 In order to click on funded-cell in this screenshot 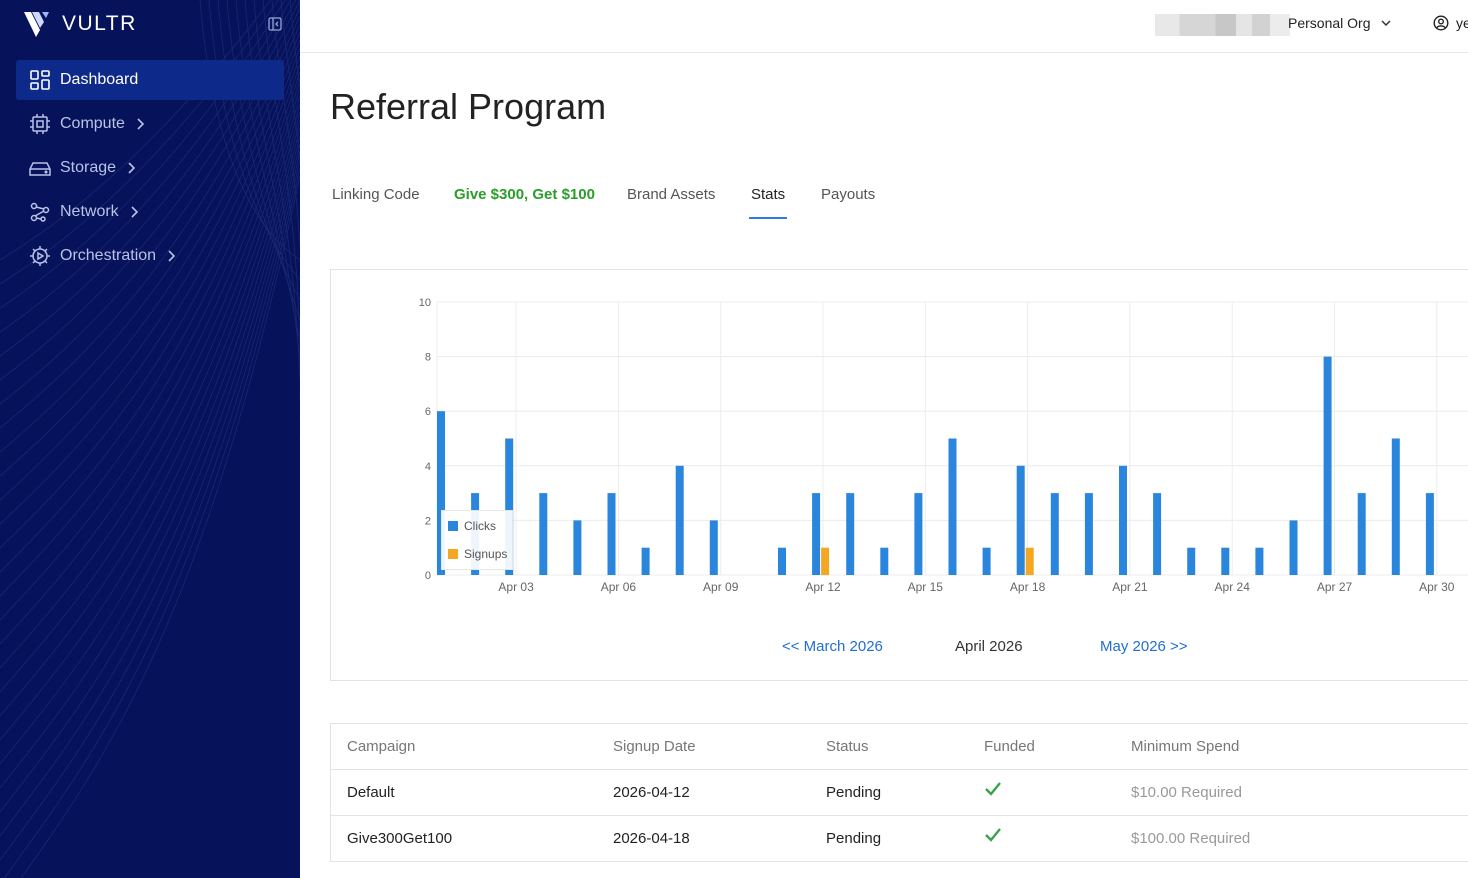, I will do `click(993, 791)`.